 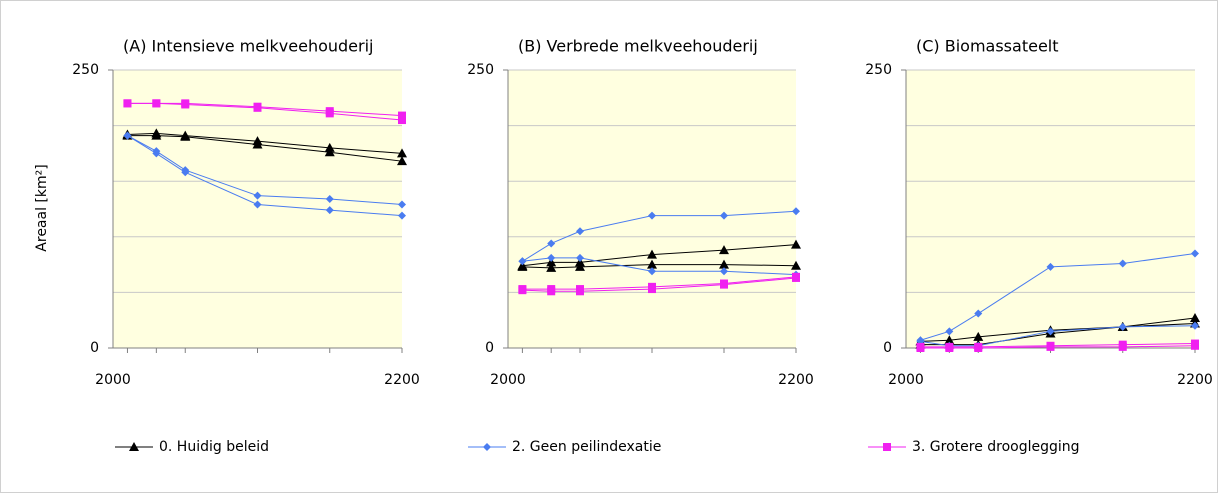 What do you see at coordinates (987, 46) in the screenshot?
I see `chart-title: (C) Biomassateelt` at bounding box center [987, 46].